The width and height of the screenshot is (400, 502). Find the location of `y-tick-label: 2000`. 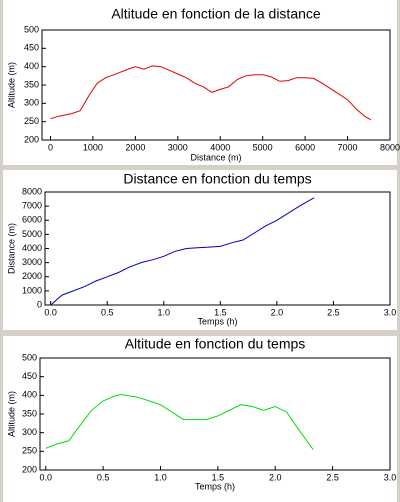

y-tick-label: 2000 is located at coordinates (32, 276).